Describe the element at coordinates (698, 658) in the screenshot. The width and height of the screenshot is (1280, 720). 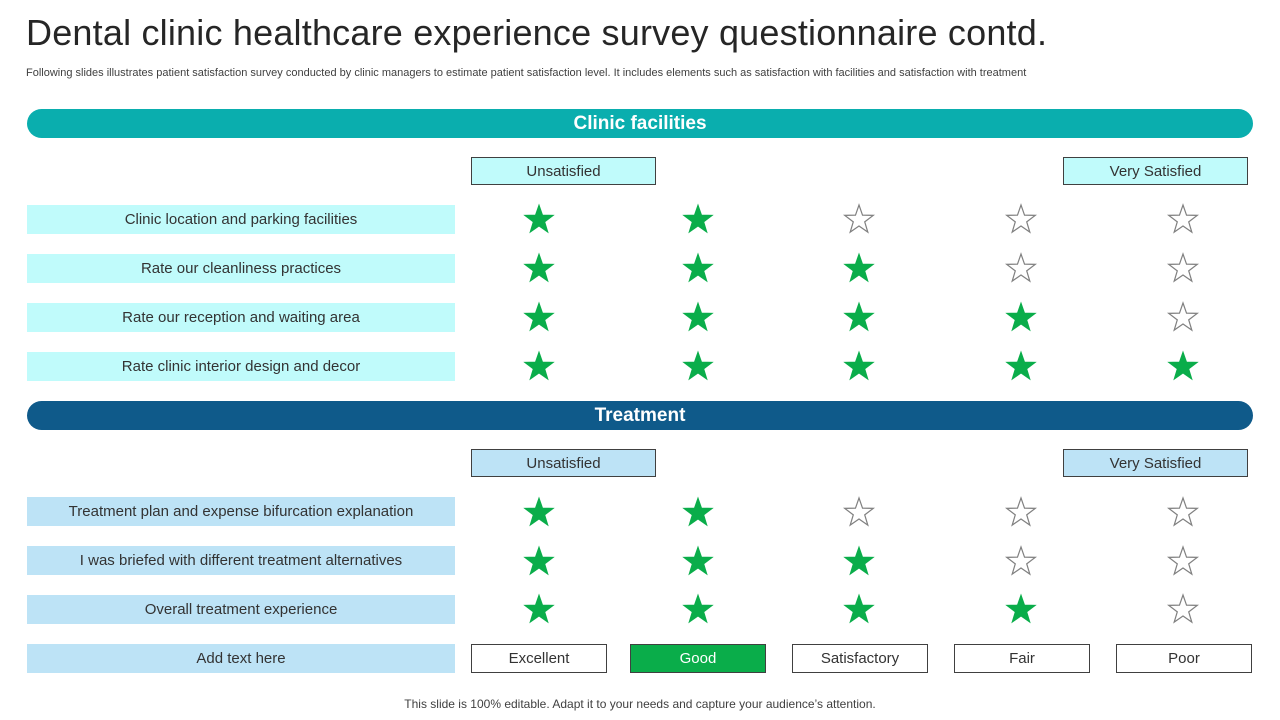
I see `legend-good: Good` at that location.